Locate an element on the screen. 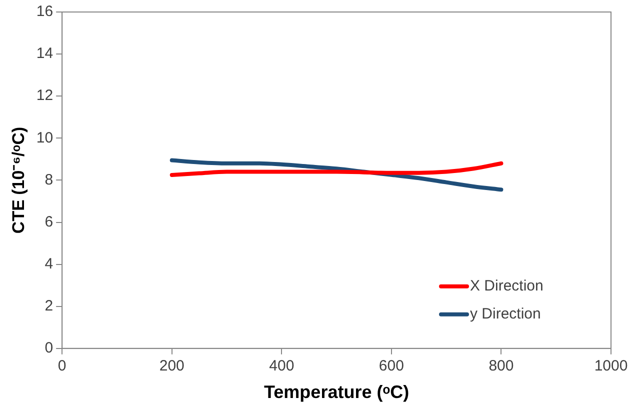  y-tick-label: 12 is located at coordinates (45, 95).